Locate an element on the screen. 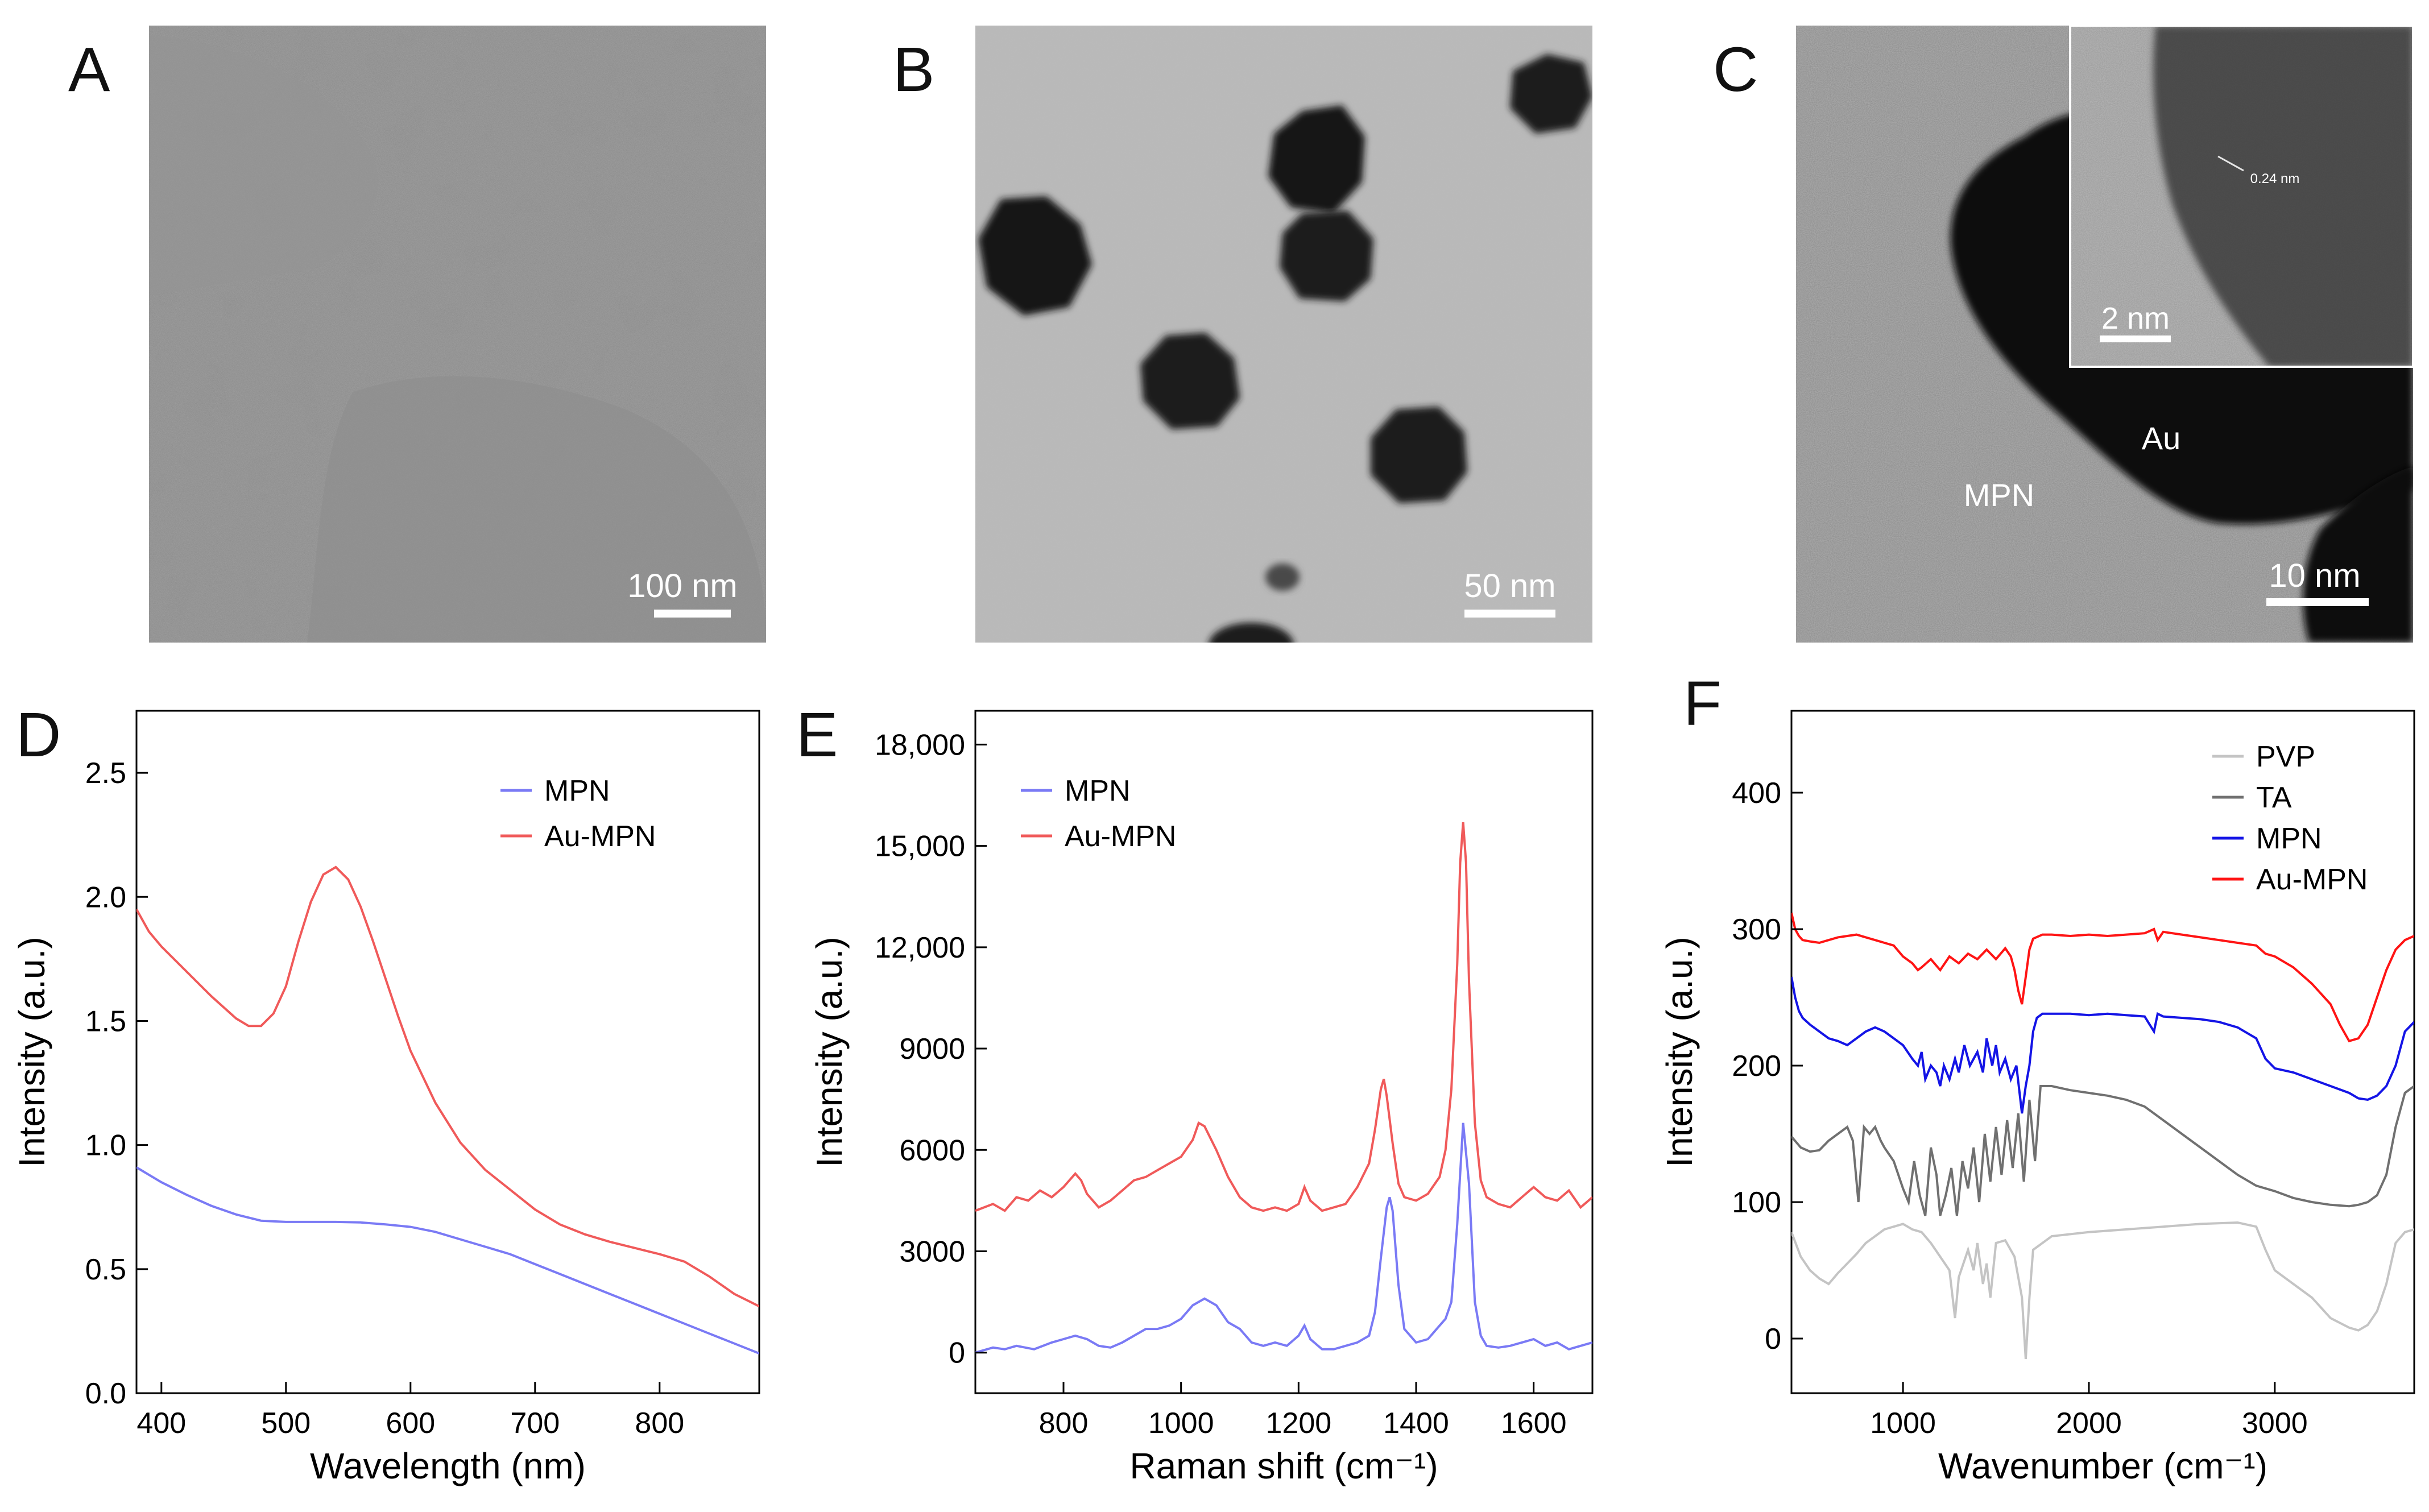 Image resolution: width=2429 pixels, height=1512 pixels. panel-b-scale-text: 50 nm is located at coordinates (1509, 585).